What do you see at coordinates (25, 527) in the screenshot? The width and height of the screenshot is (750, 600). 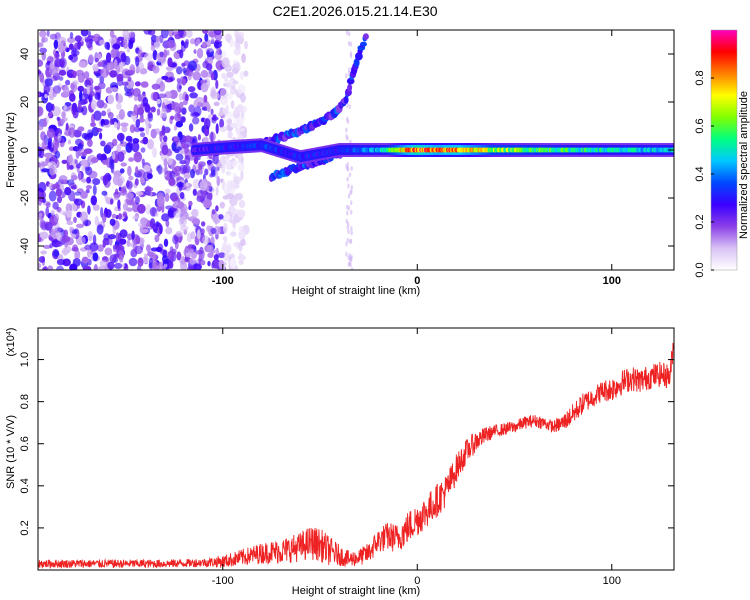 I see `snr-y-tick-label: 0.2` at bounding box center [25, 527].